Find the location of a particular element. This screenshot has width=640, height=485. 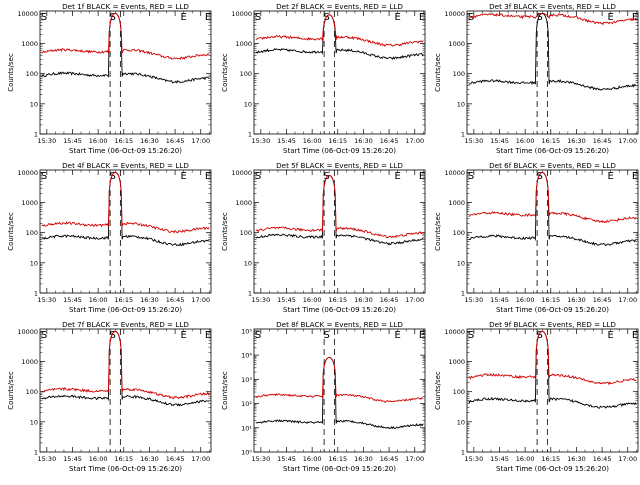

y-tick-label: 10⁵ is located at coordinates (246, 331).